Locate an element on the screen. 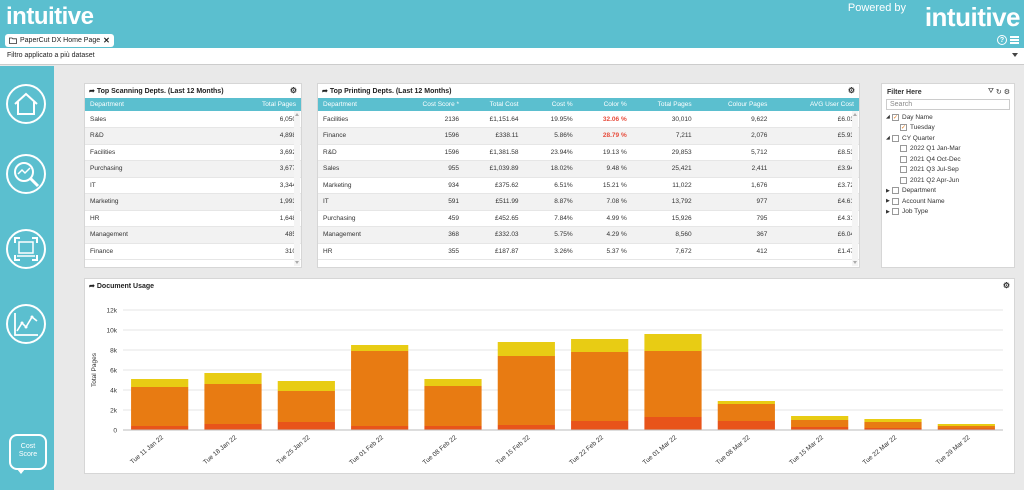 The width and height of the screenshot is (1024, 490). table-row: Purchasing 3,677 is located at coordinates (193, 169).